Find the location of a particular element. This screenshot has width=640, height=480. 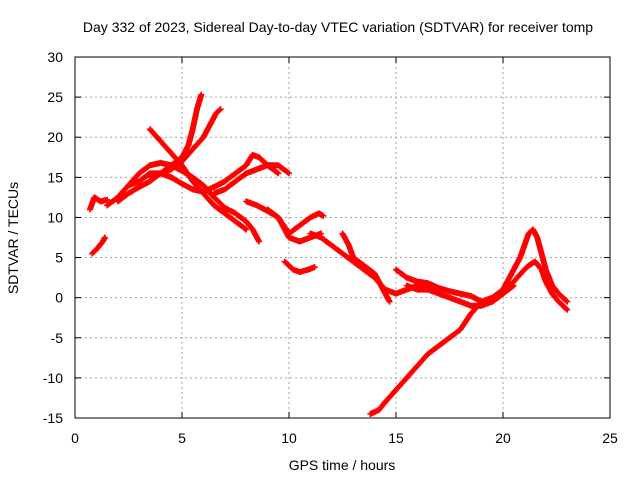

y-tick-label: -10 is located at coordinates (53, 378).